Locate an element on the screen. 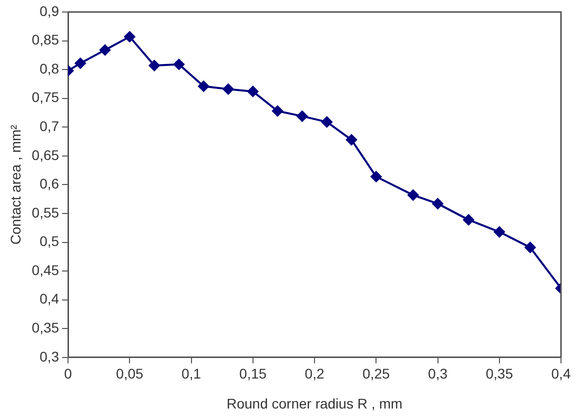 The width and height of the screenshot is (577, 419). x-tick-label: 0,2 is located at coordinates (314, 374).